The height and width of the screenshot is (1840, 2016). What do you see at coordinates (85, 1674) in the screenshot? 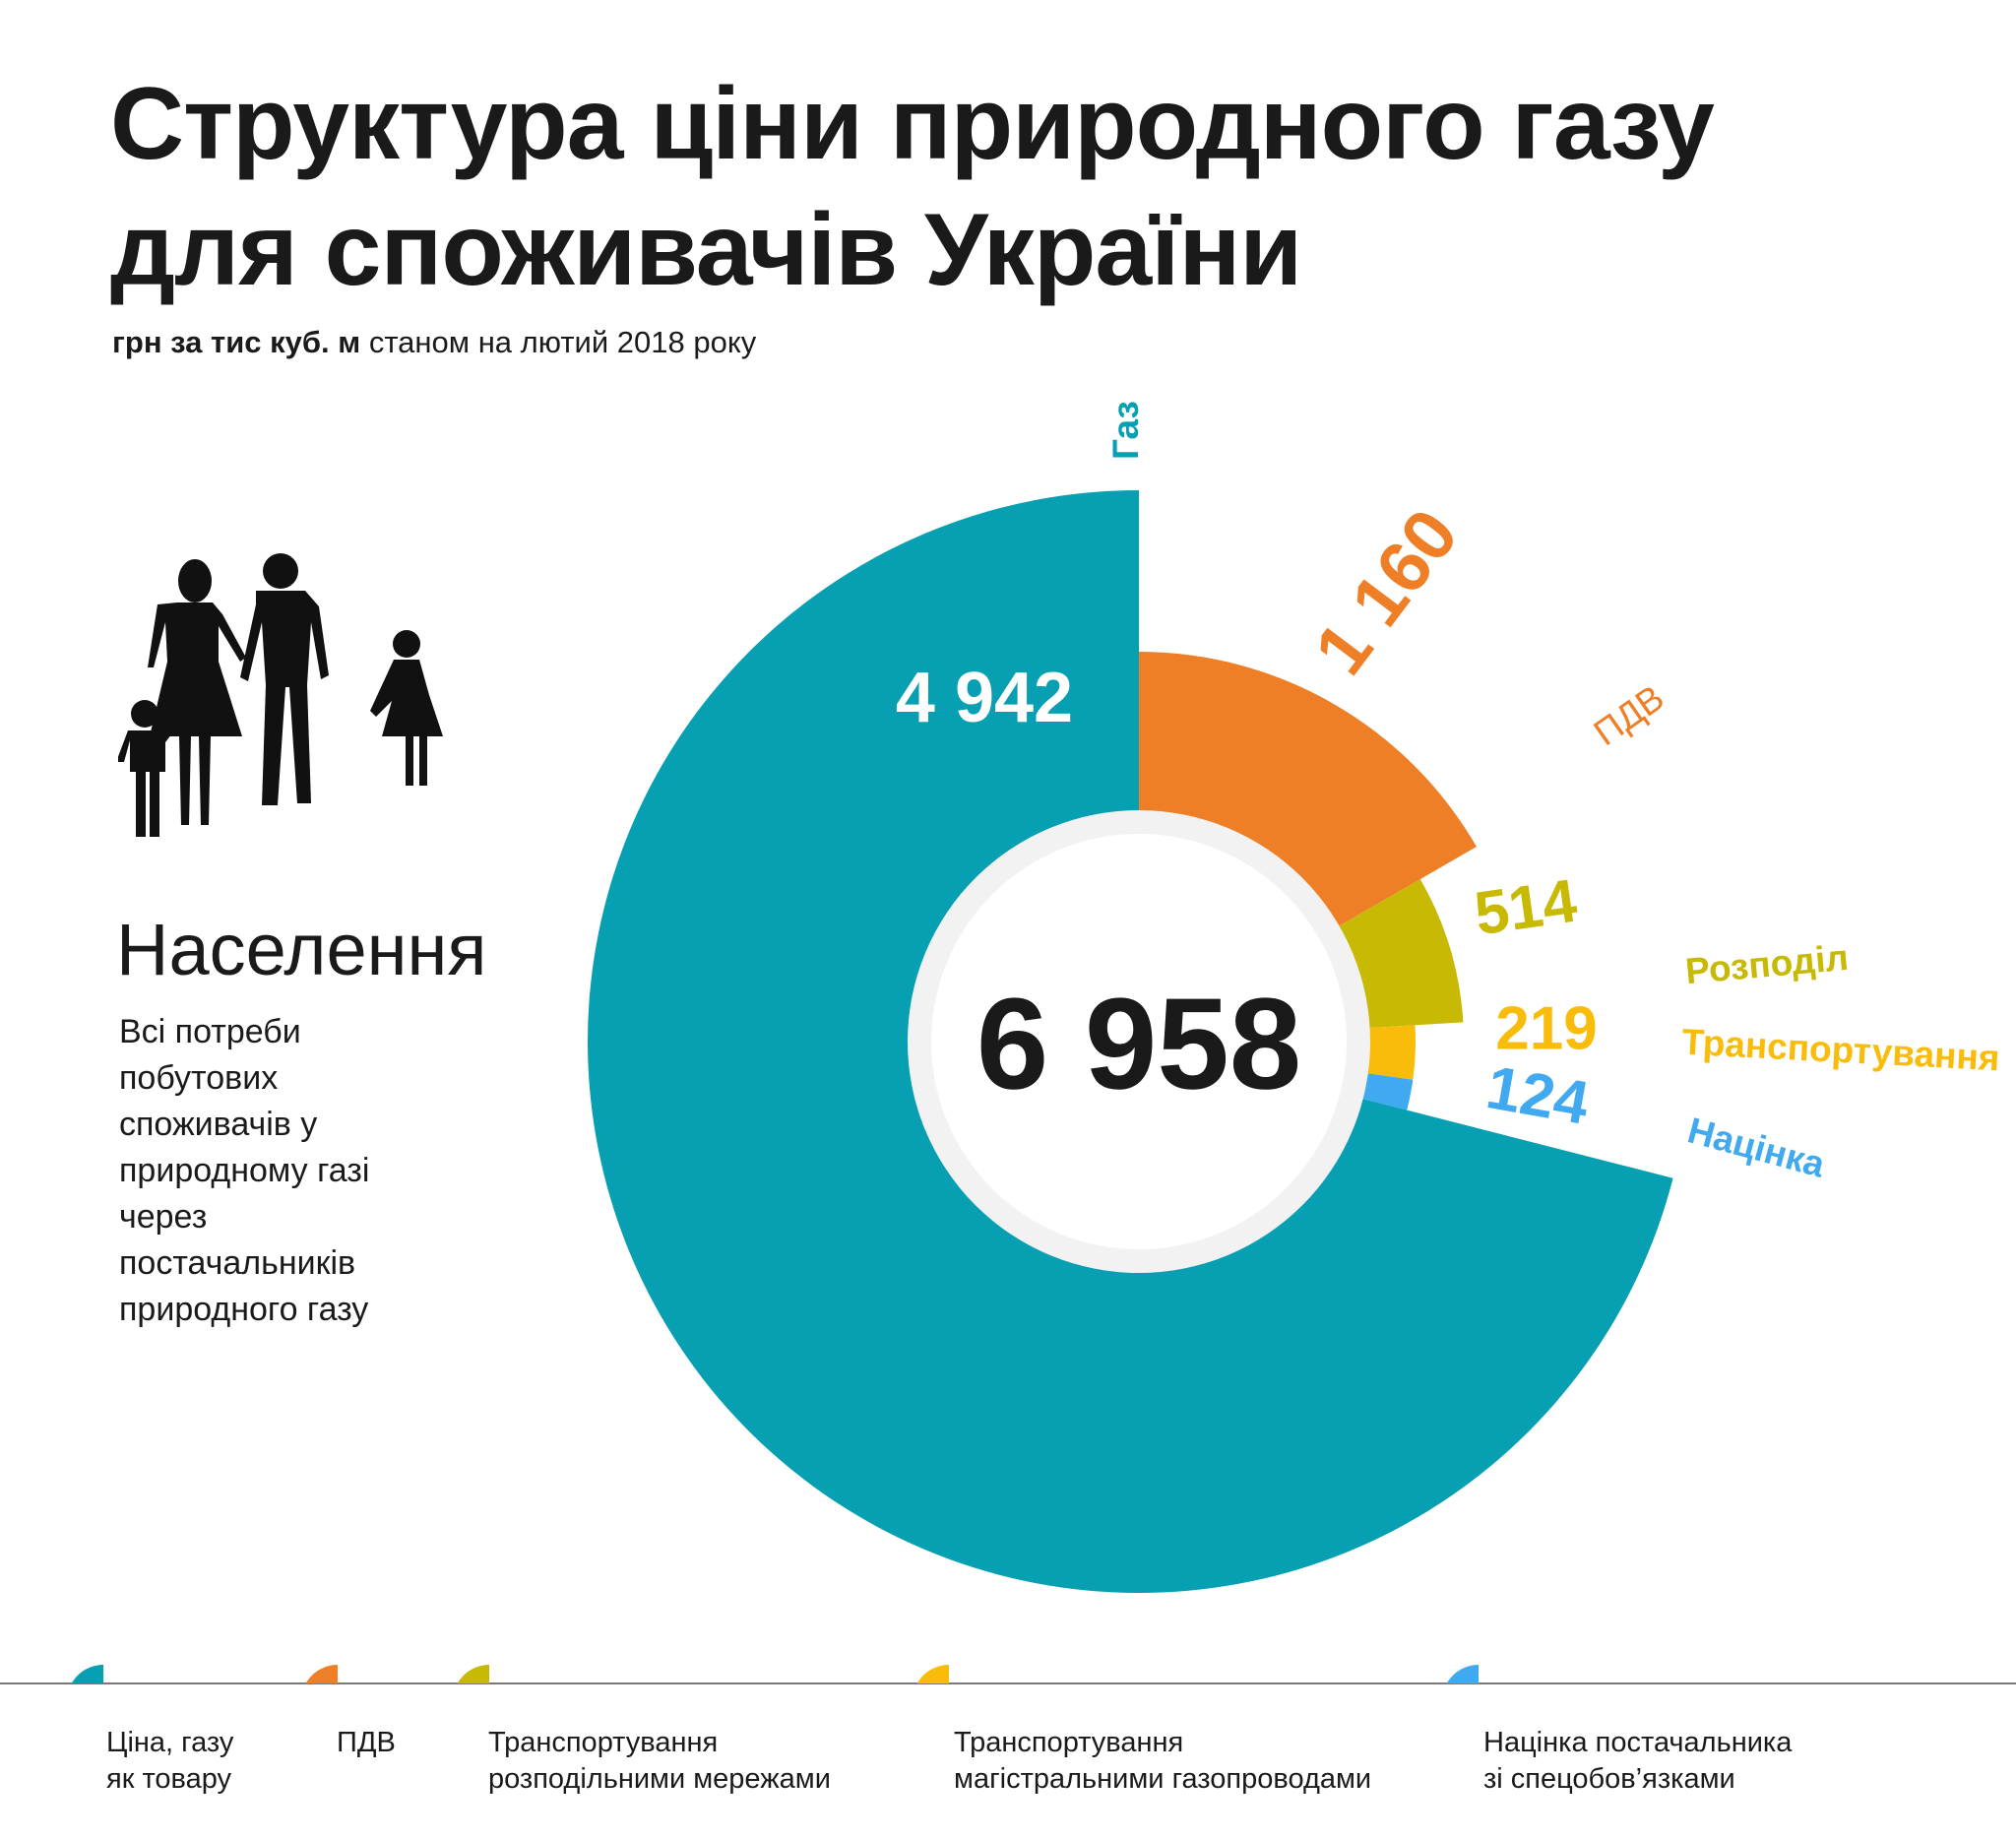
I see `legend-marker-gas` at bounding box center [85, 1674].